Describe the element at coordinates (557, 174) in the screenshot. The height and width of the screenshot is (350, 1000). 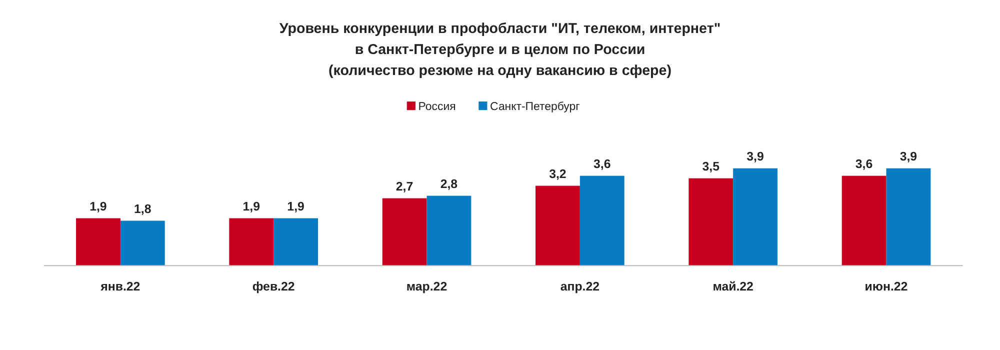
I see `data-label: 3,2` at that location.